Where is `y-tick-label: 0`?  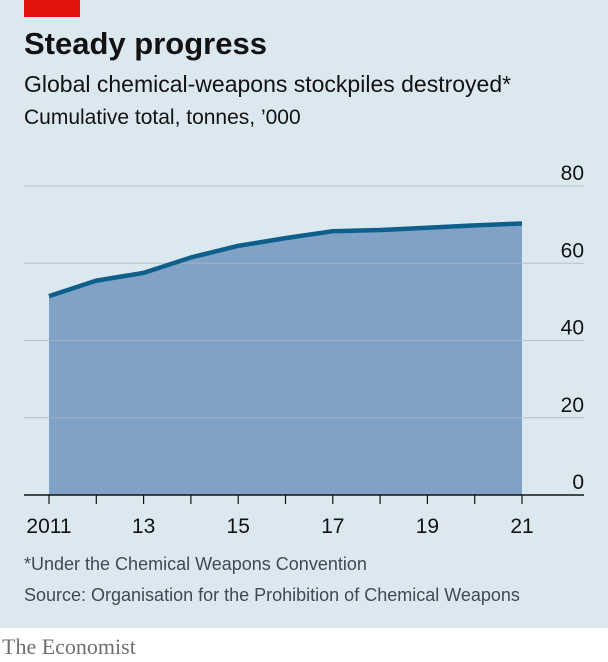 y-tick-label: 0 is located at coordinates (578, 482).